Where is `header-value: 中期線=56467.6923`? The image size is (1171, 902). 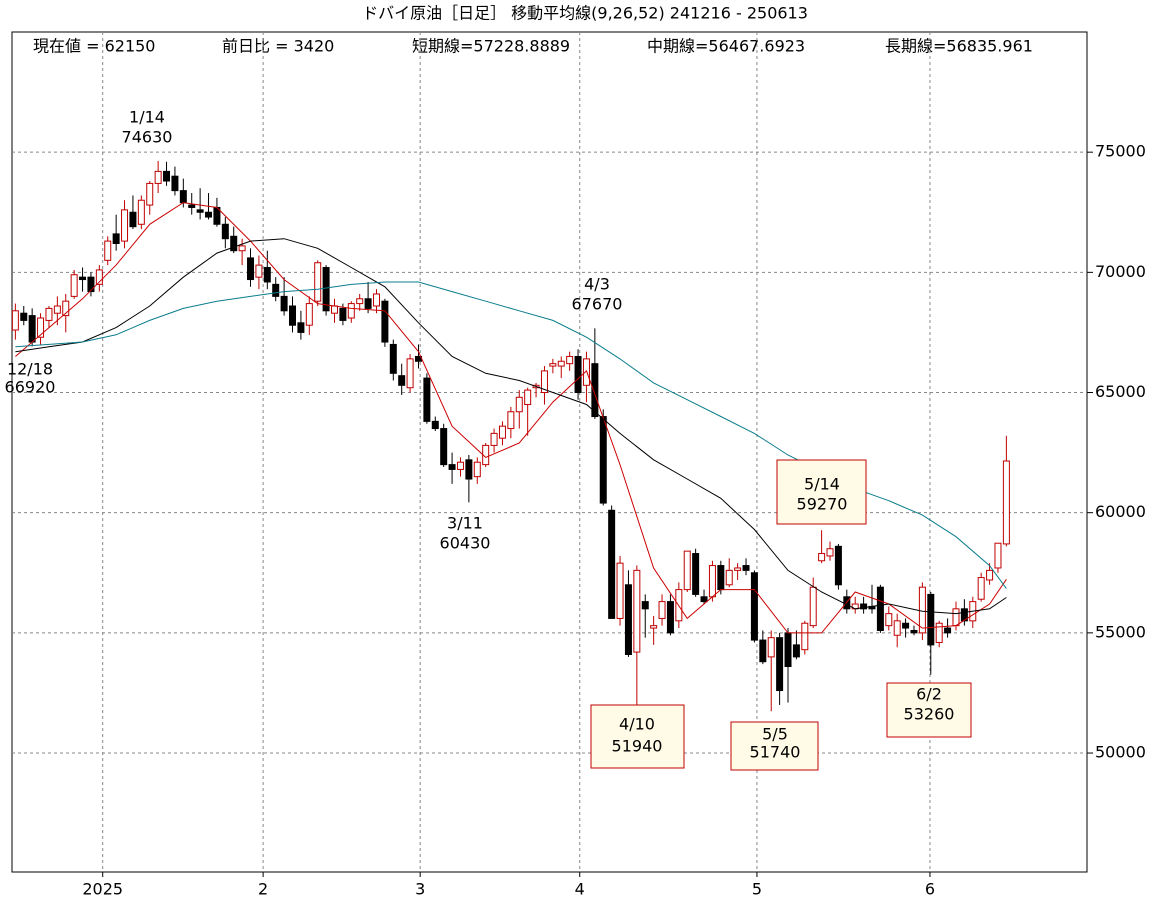
header-value: 中期線=56467.6923 is located at coordinates (726, 46).